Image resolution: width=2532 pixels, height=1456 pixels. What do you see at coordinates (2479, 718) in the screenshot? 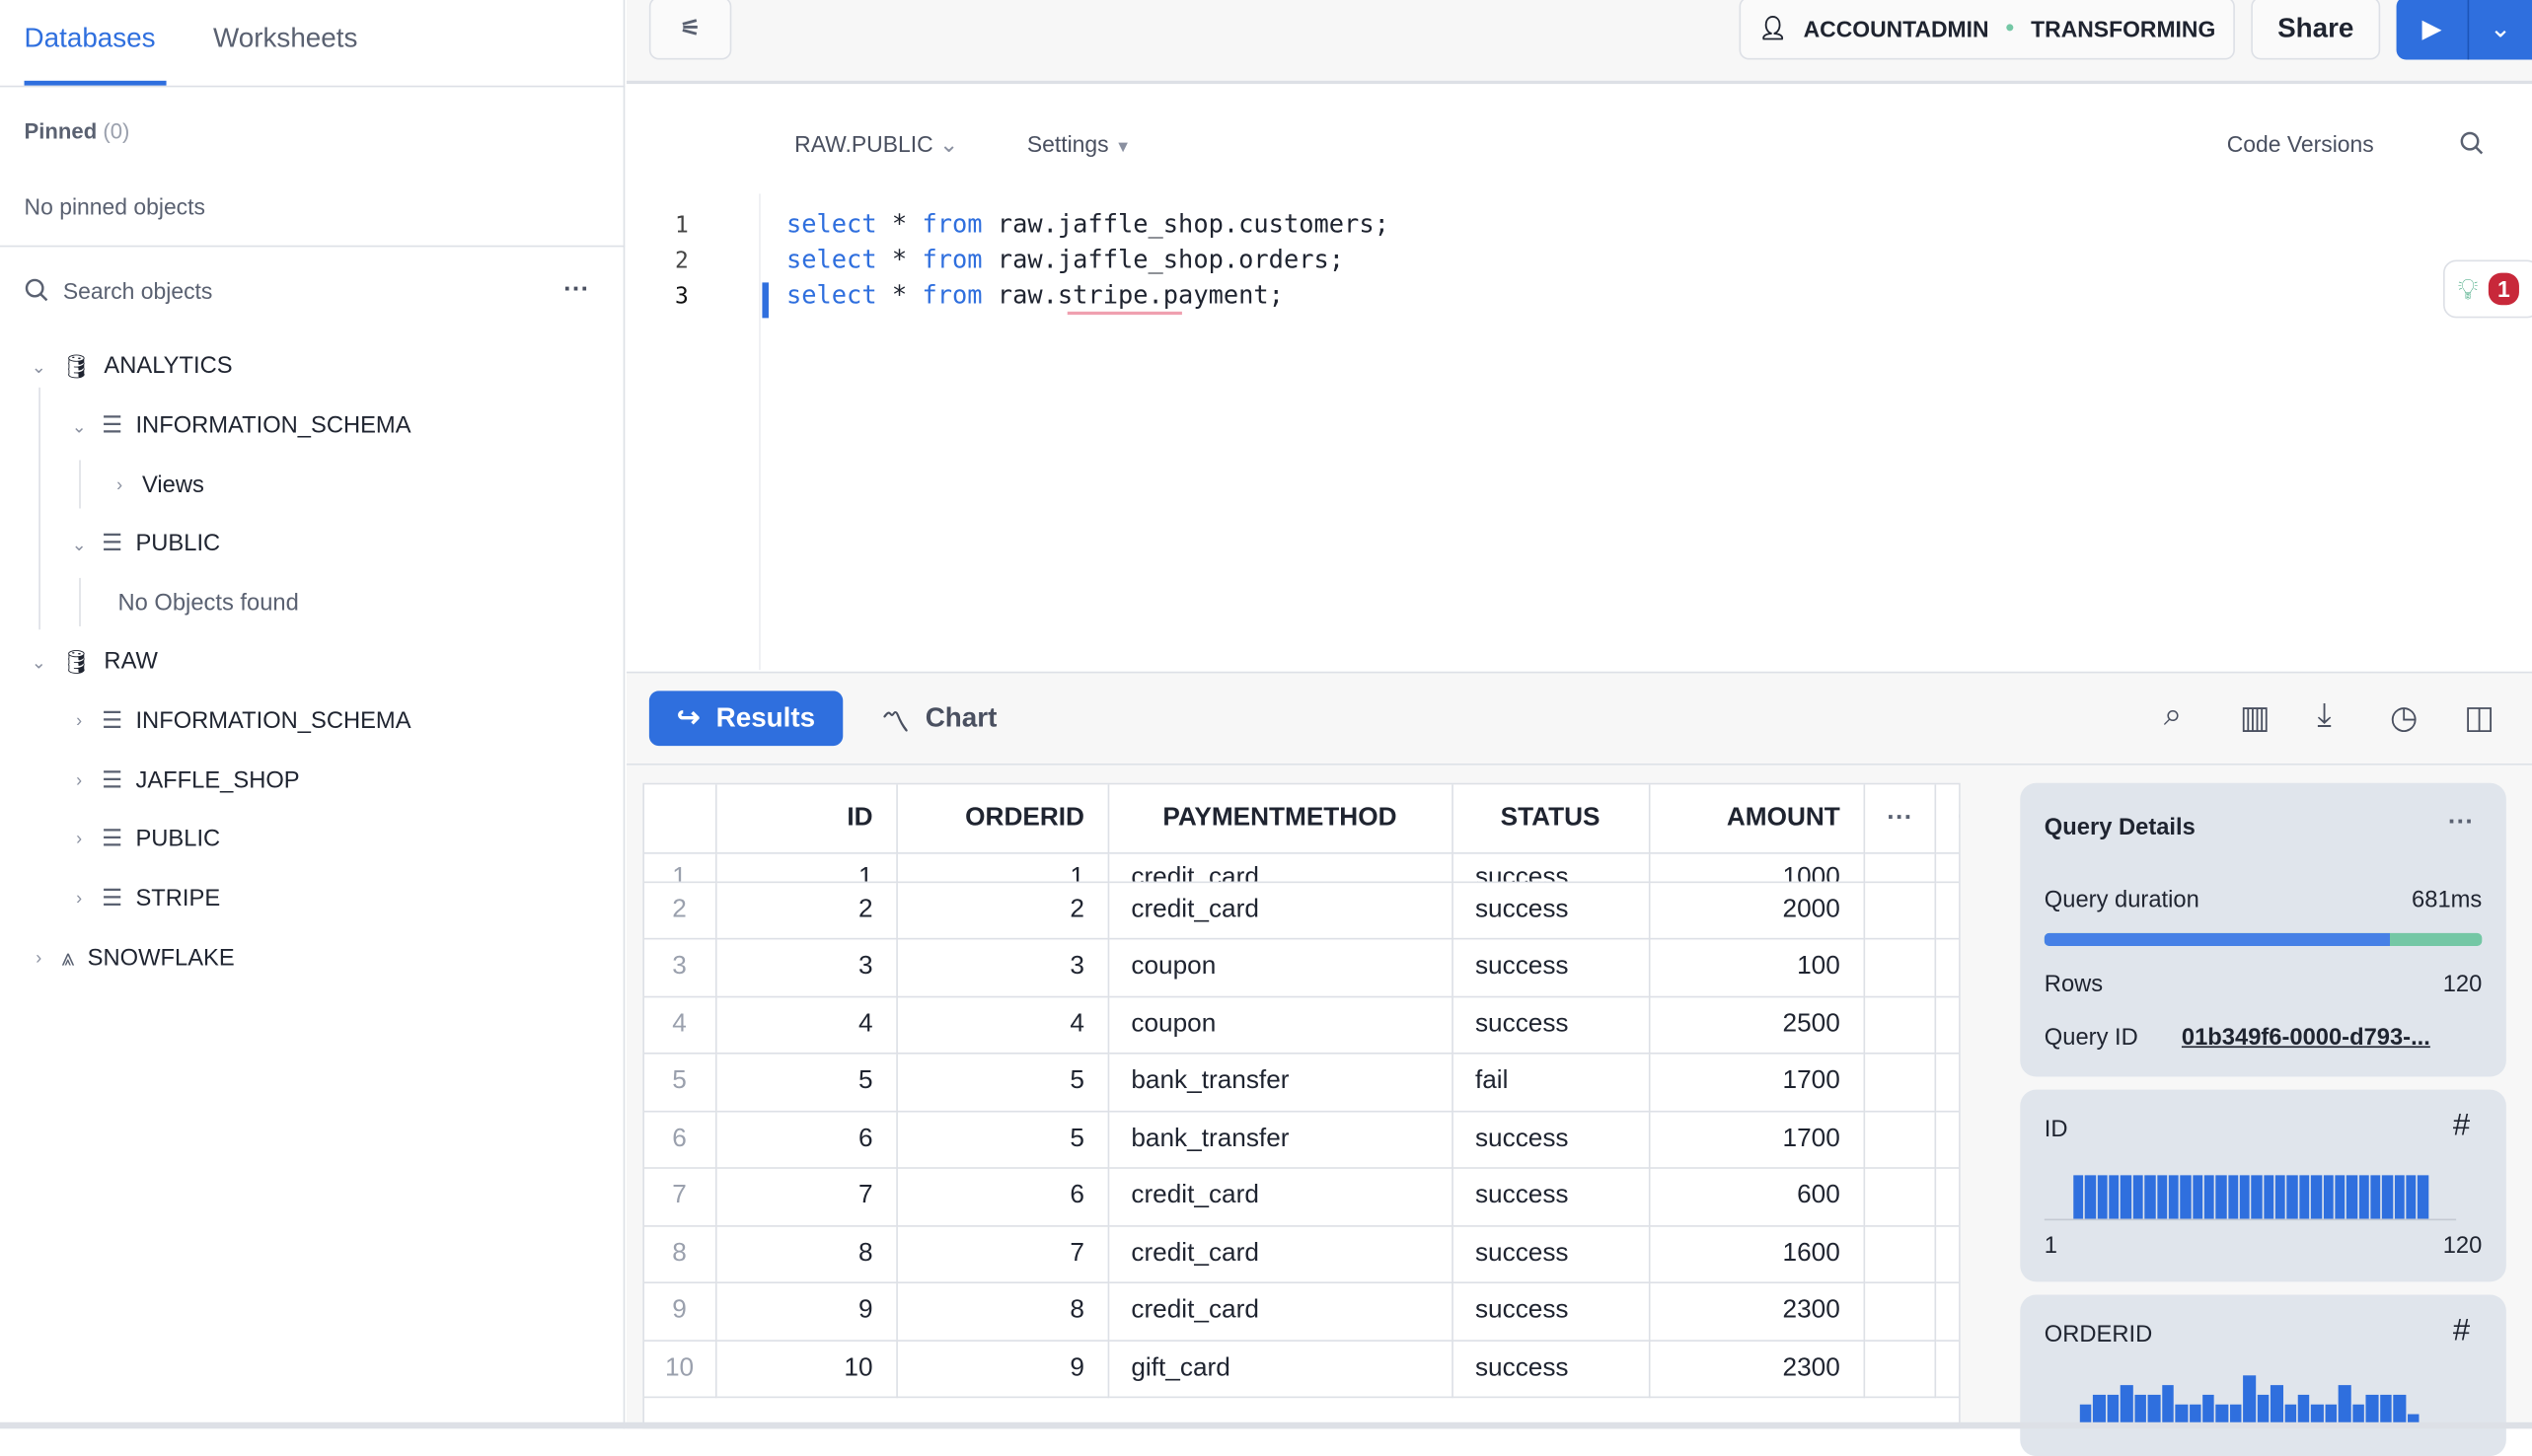
I see `panel-toggle-icon: ◫` at bounding box center [2479, 718].